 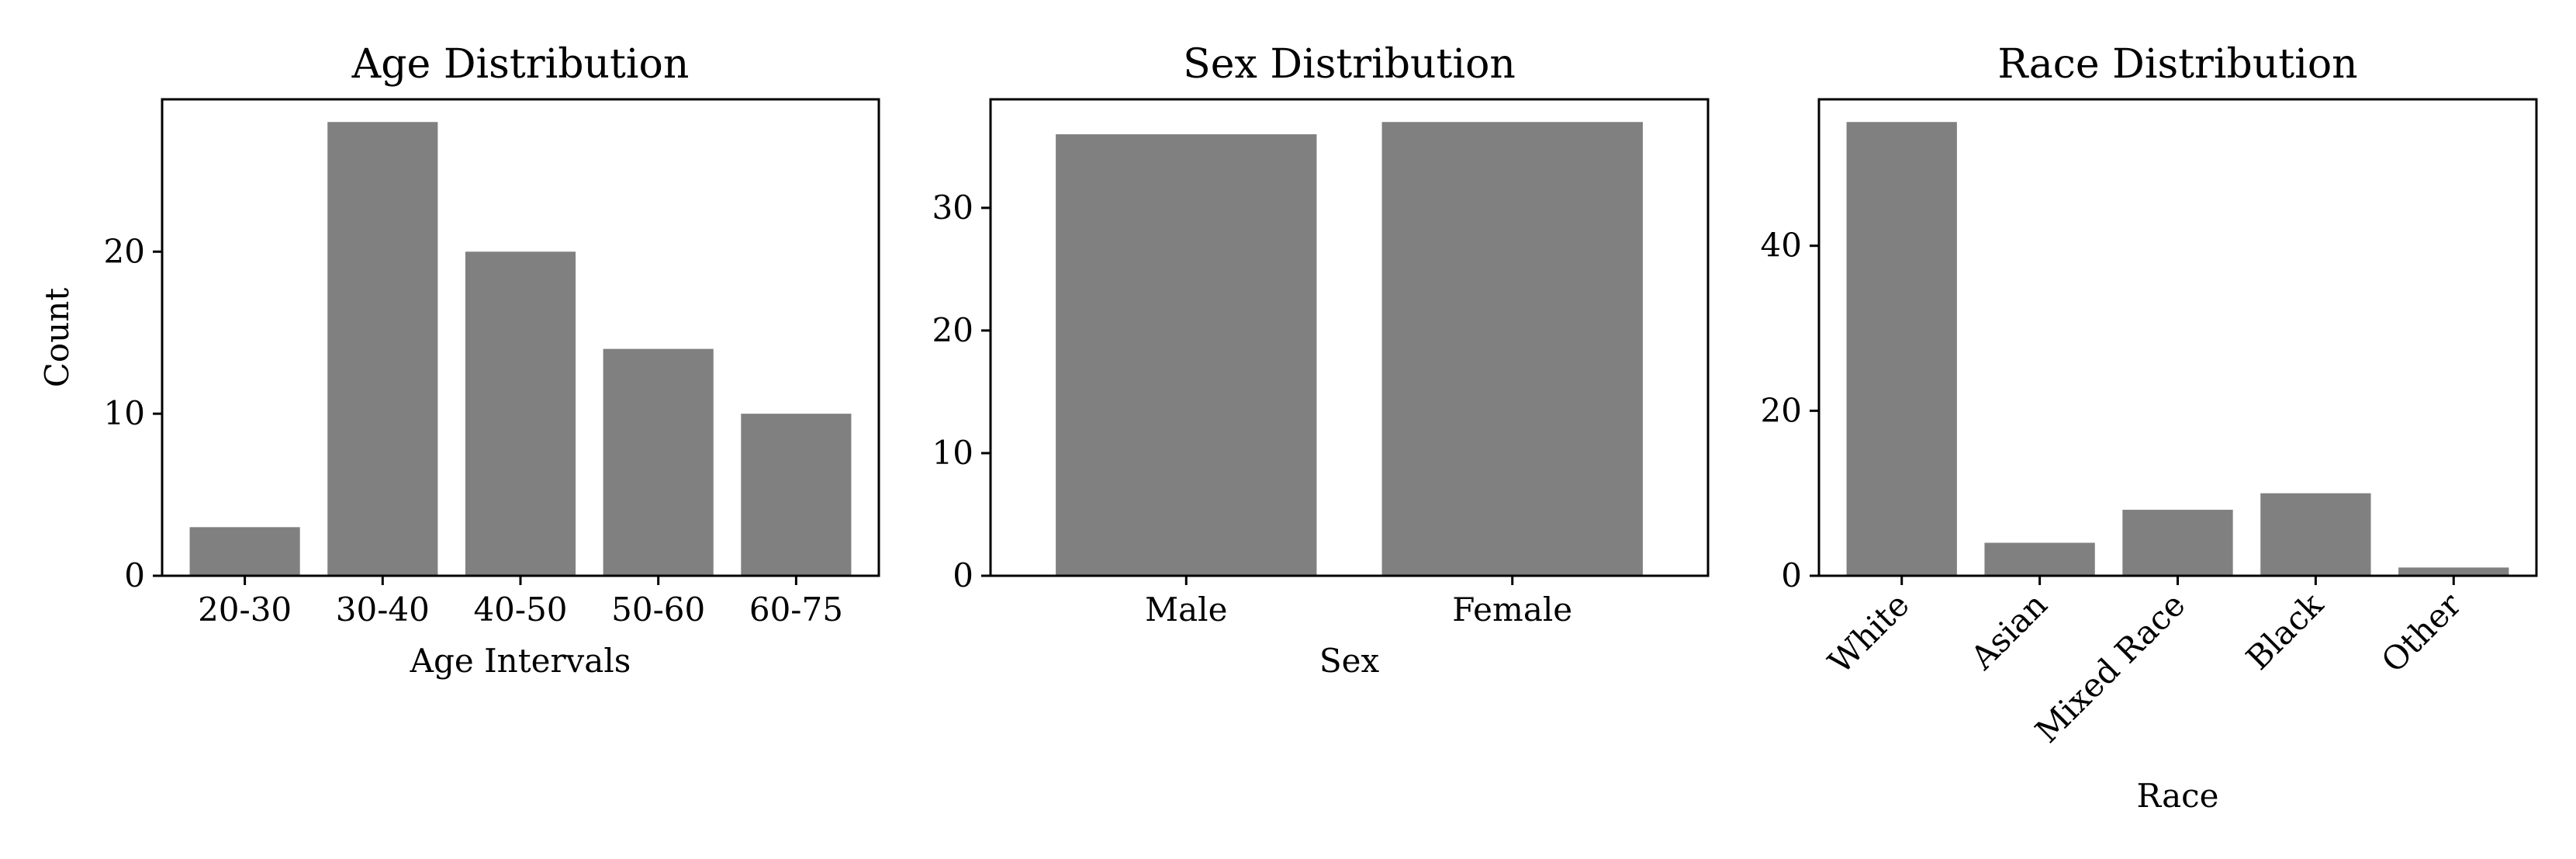 I want to click on y-axis-label: Count, so click(x=57, y=338).